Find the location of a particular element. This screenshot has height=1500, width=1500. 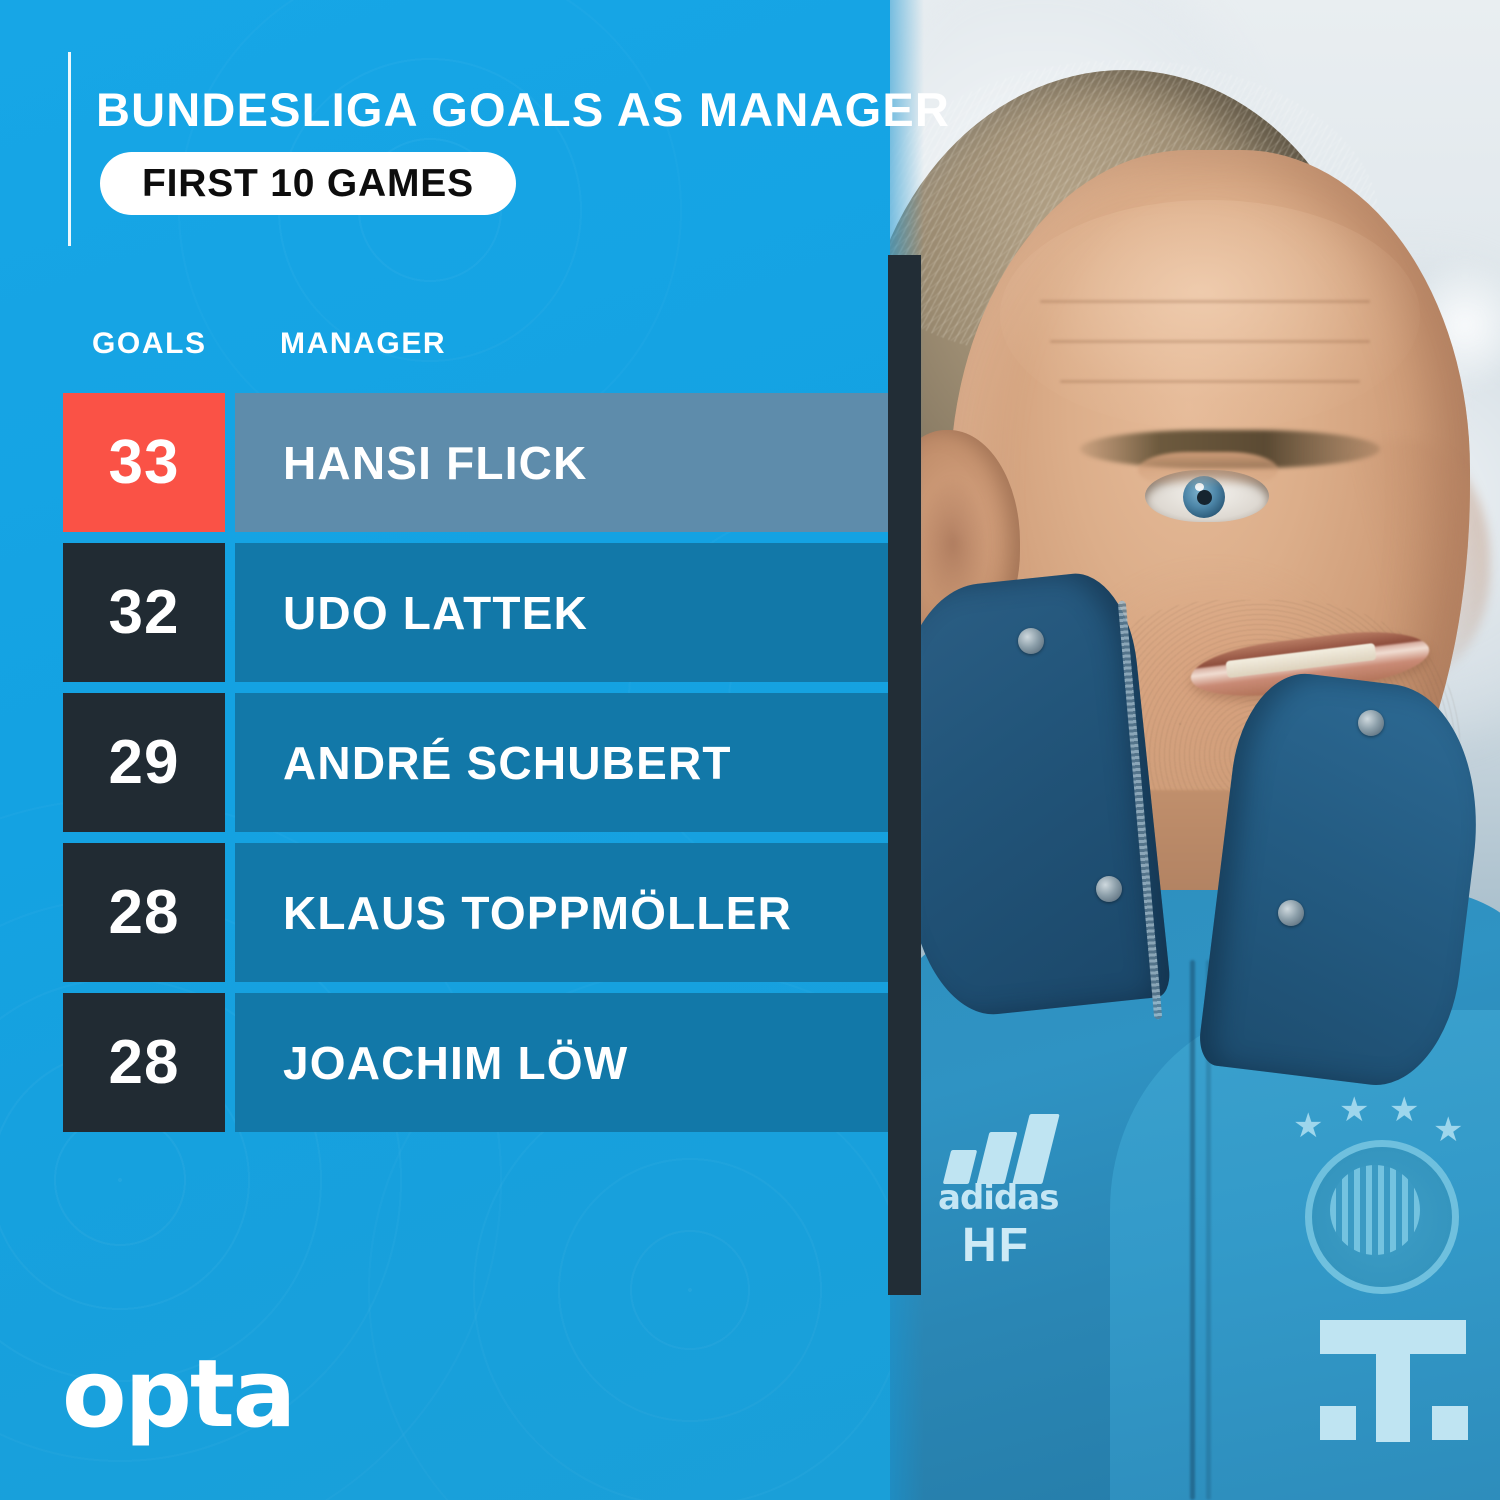

vertical-divider-bar is located at coordinates (904, 775).